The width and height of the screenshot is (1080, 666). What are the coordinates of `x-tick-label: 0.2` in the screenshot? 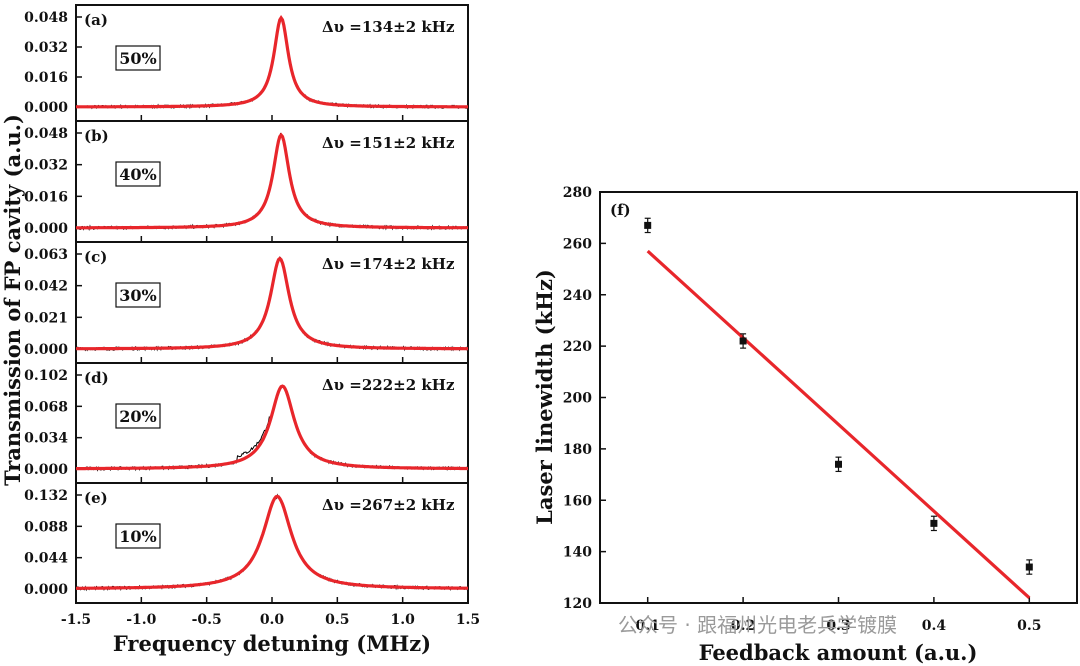 It's located at (743, 626).